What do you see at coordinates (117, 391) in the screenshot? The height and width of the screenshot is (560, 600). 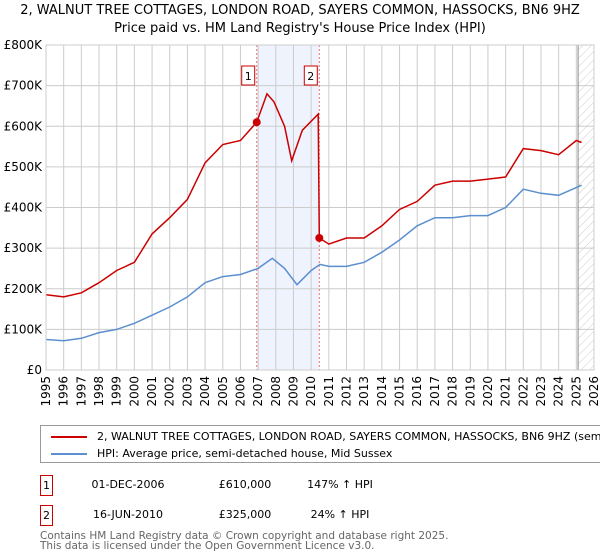 I see `x-tick-label: 1999` at bounding box center [117, 391].